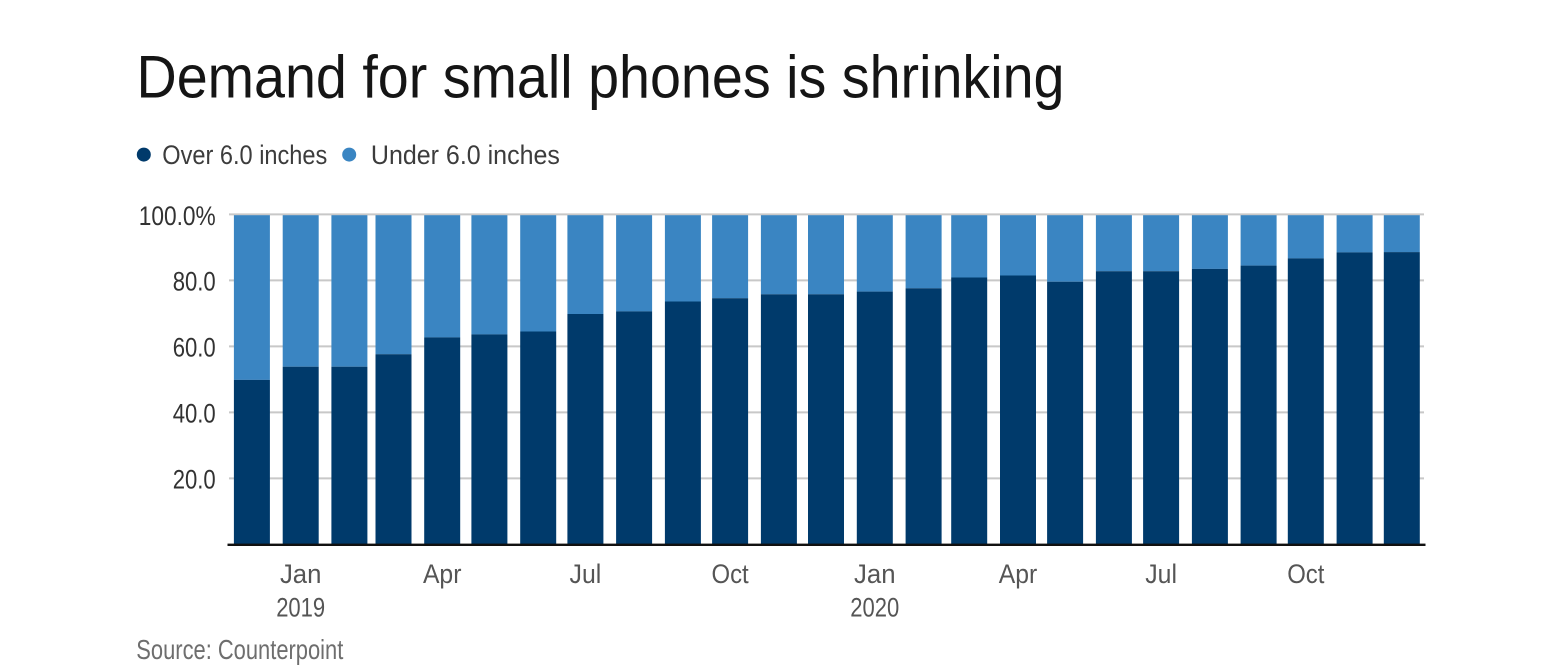 The image size is (1560, 672). What do you see at coordinates (244, 155) in the screenshot?
I see `svg-text: Over 6.0 inches` at bounding box center [244, 155].